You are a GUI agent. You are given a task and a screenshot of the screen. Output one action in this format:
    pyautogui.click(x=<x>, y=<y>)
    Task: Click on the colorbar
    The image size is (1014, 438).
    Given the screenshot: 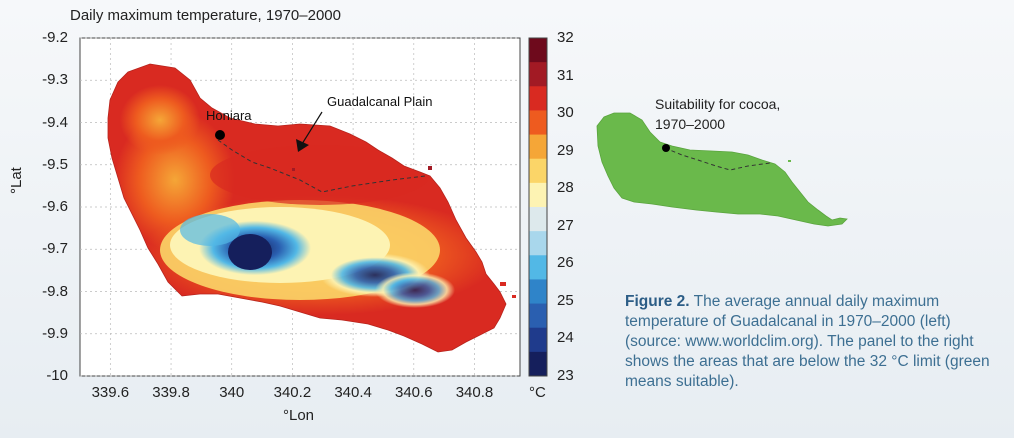 What is the action you would take?
    pyautogui.click(x=538, y=207)
    